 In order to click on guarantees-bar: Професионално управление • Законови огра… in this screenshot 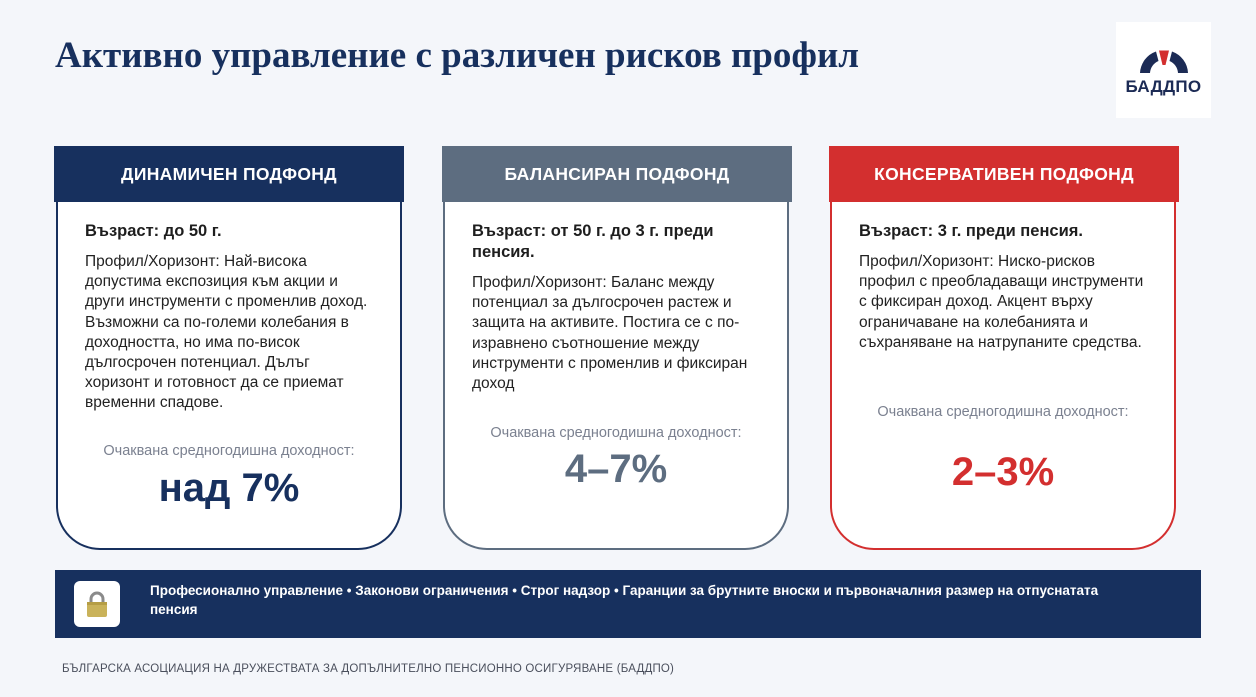, I will do `click(628, 604)`.